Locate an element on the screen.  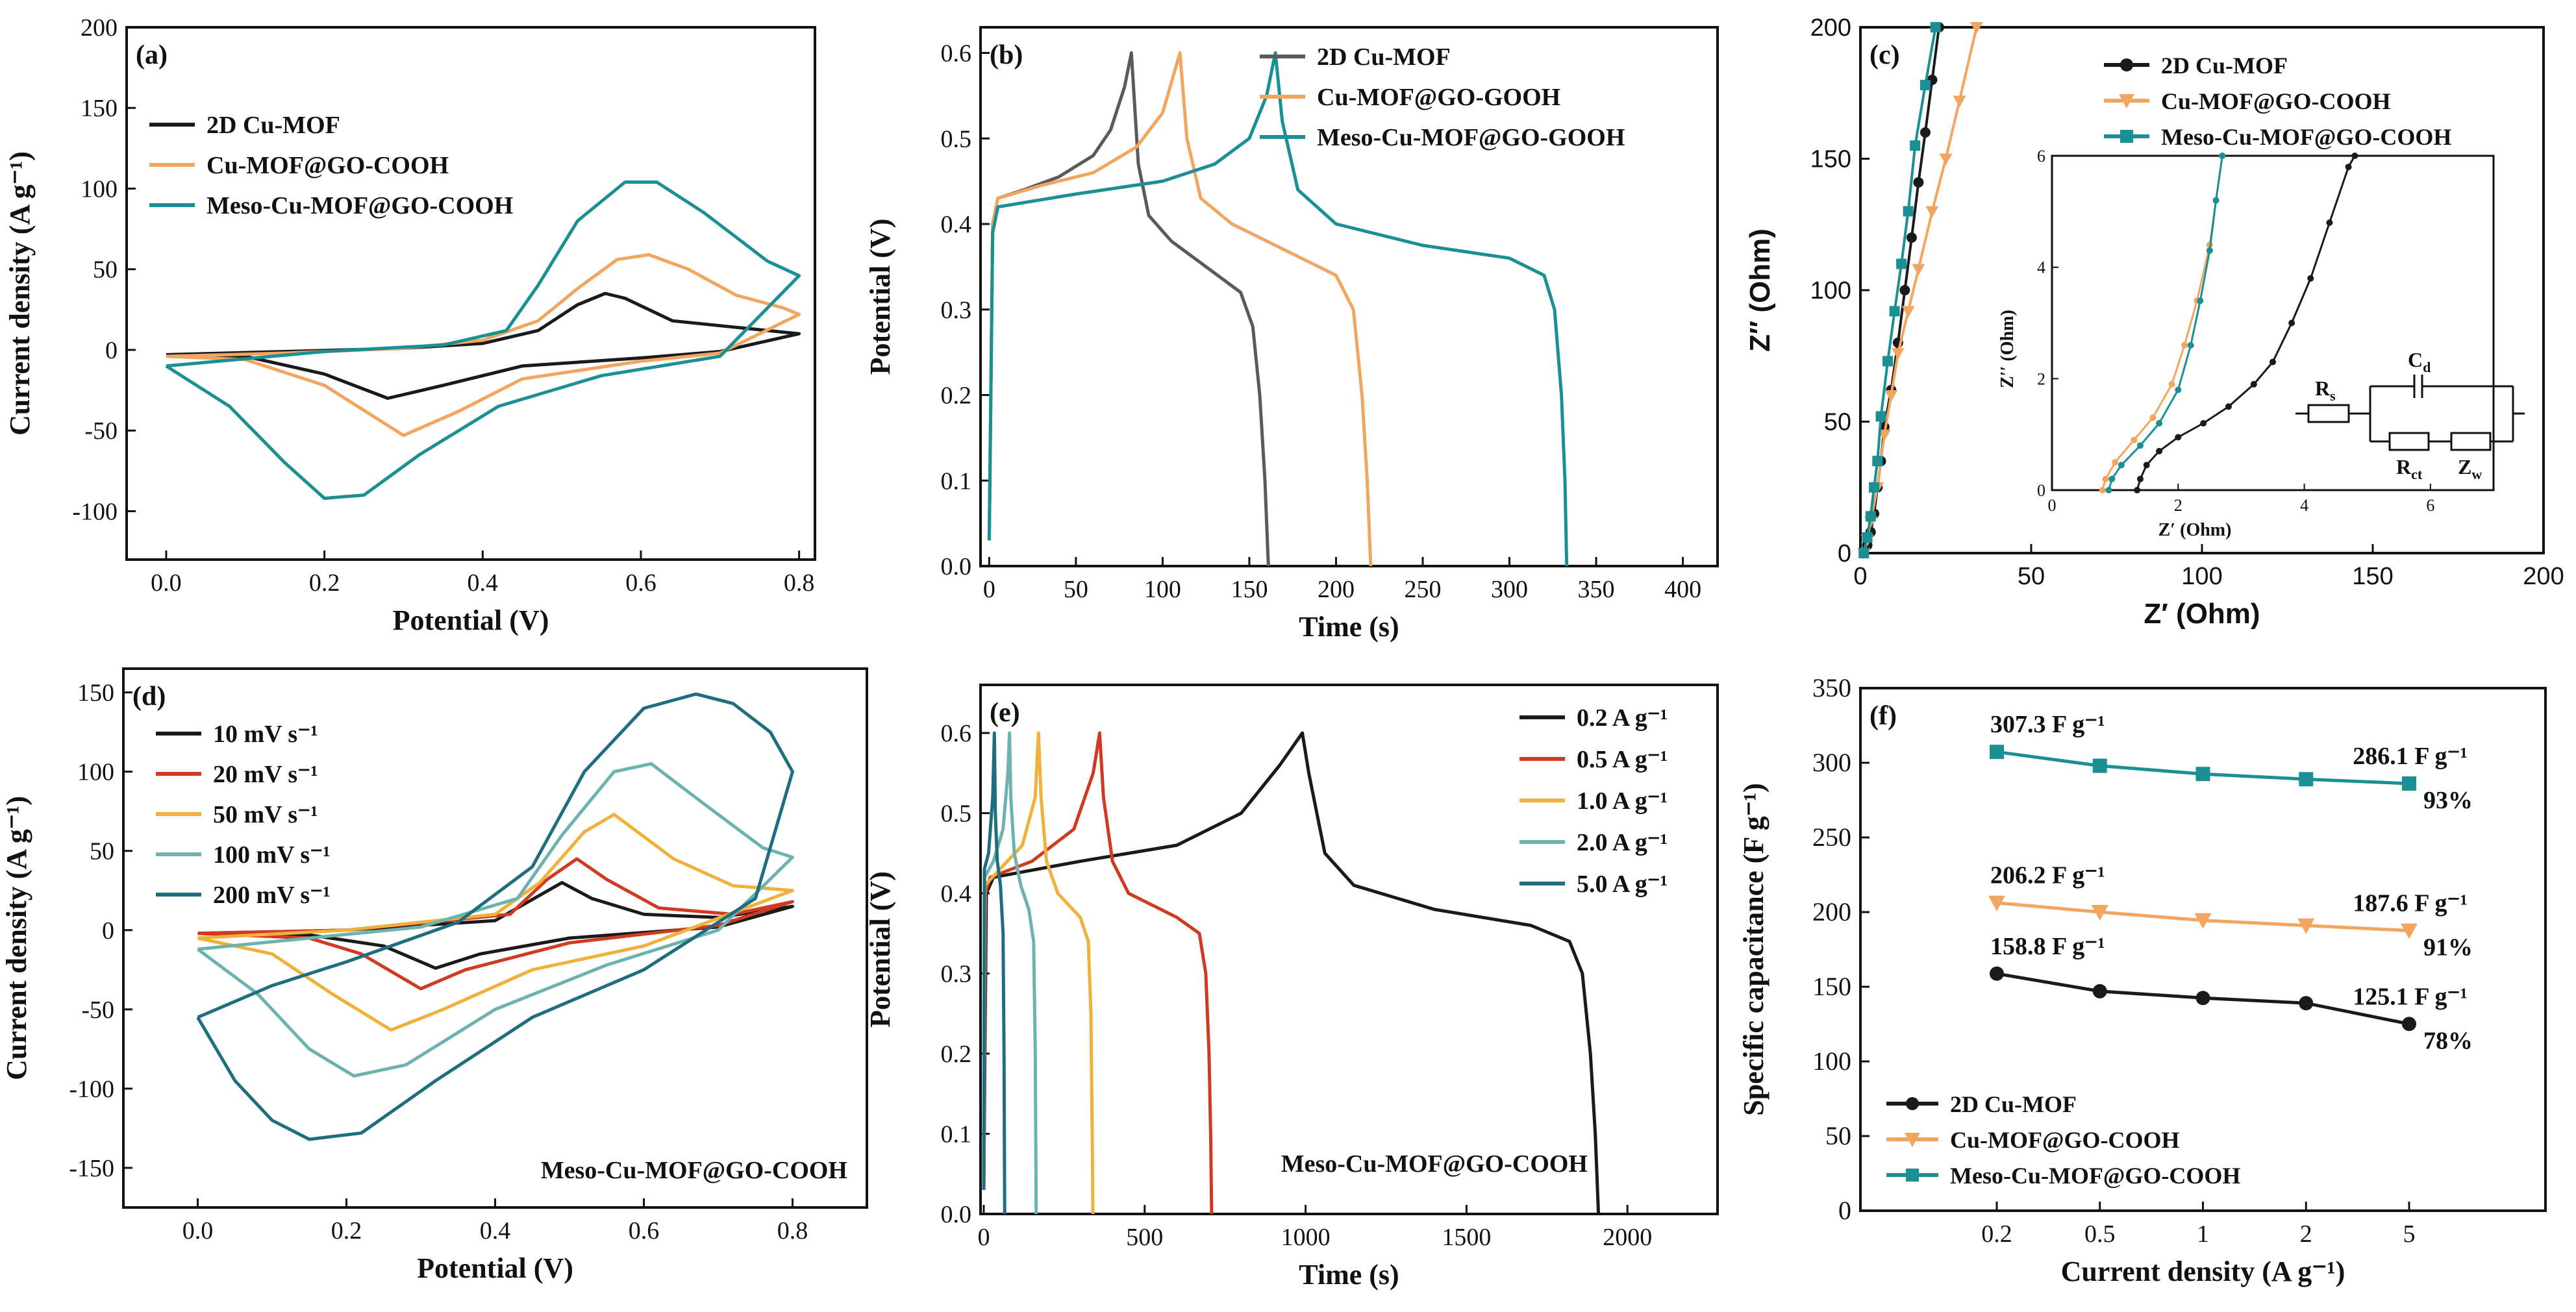
y-tick-label: -50 is located at coordinates (97, 1010).